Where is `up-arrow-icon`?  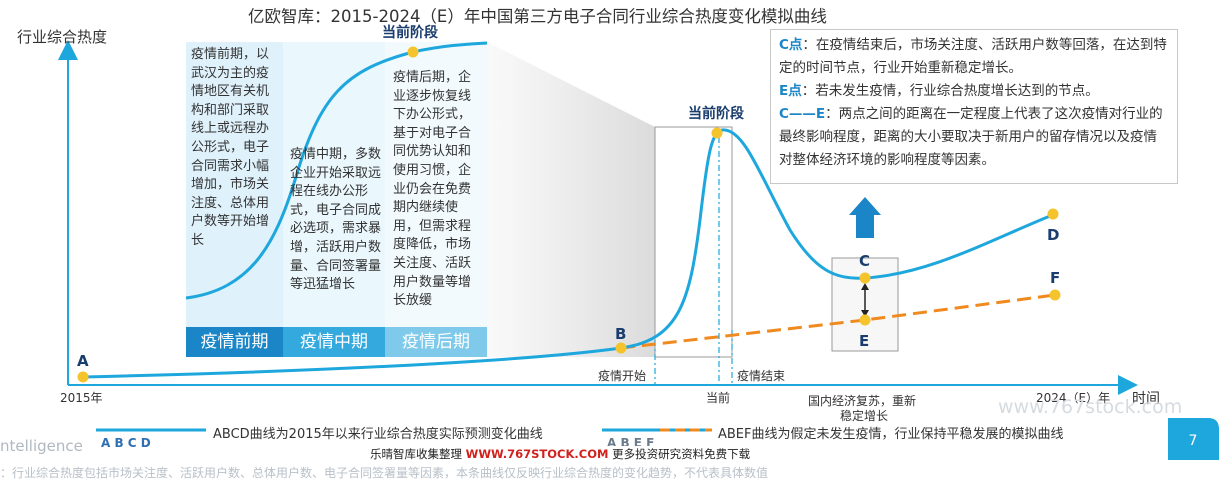
up-arrow-icon is located at coordinates (865, 217).